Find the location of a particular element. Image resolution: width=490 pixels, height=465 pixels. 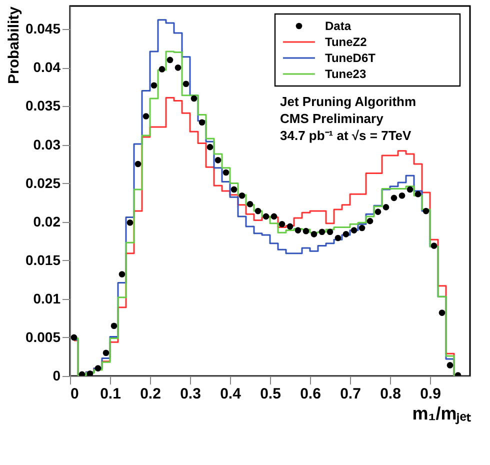

y-tick-label: 0.035 is located at coordinates (43, 106).